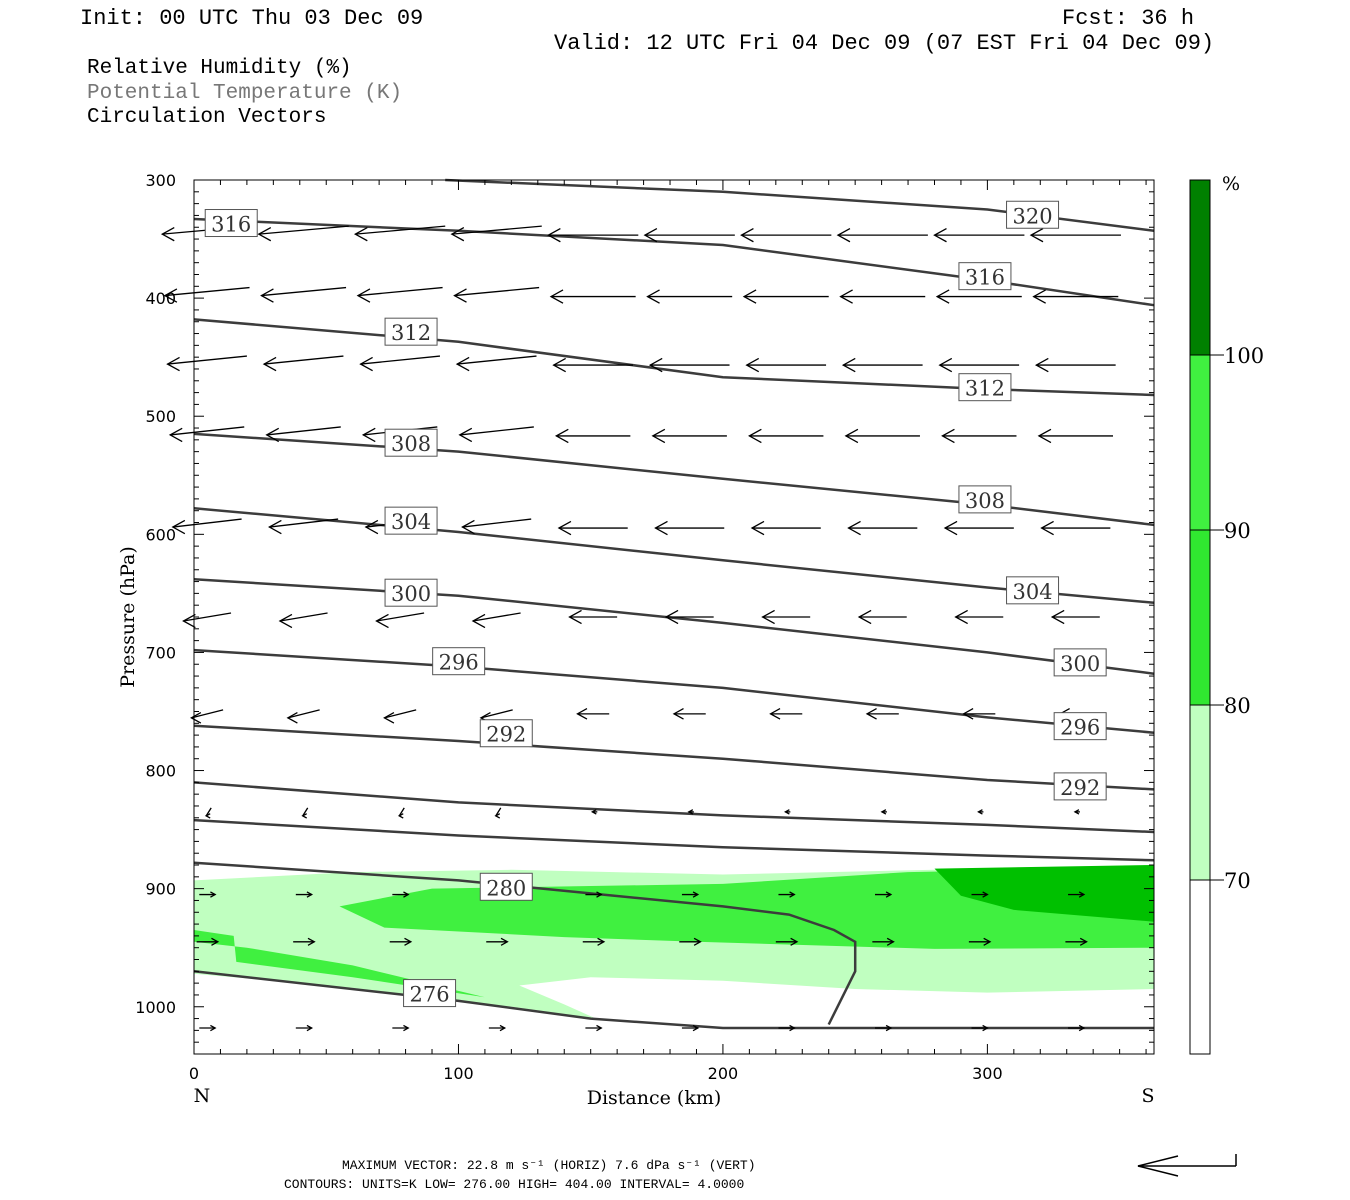  Describe the element at coordinates (430, 993) in the screenshot. I see `contour-label: 276` at that location.